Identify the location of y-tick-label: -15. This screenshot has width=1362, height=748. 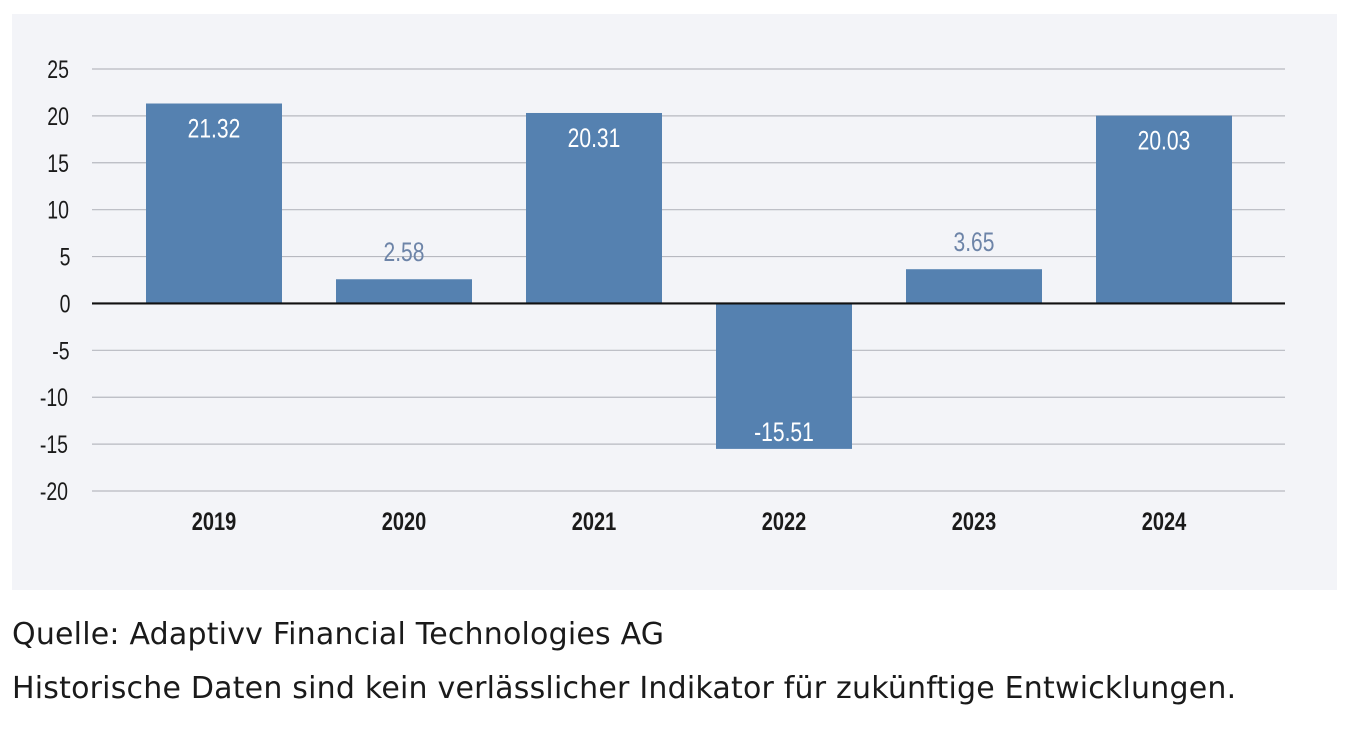
(54, 445).